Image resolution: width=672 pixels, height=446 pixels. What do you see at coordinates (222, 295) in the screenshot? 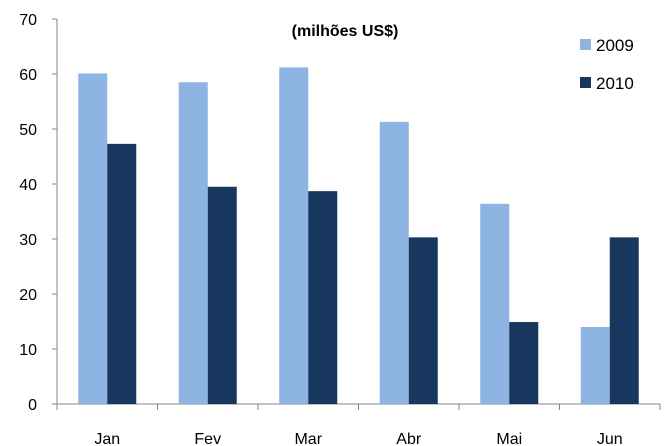
I see `bar-2010-fev` at bounding box center [222, 295].